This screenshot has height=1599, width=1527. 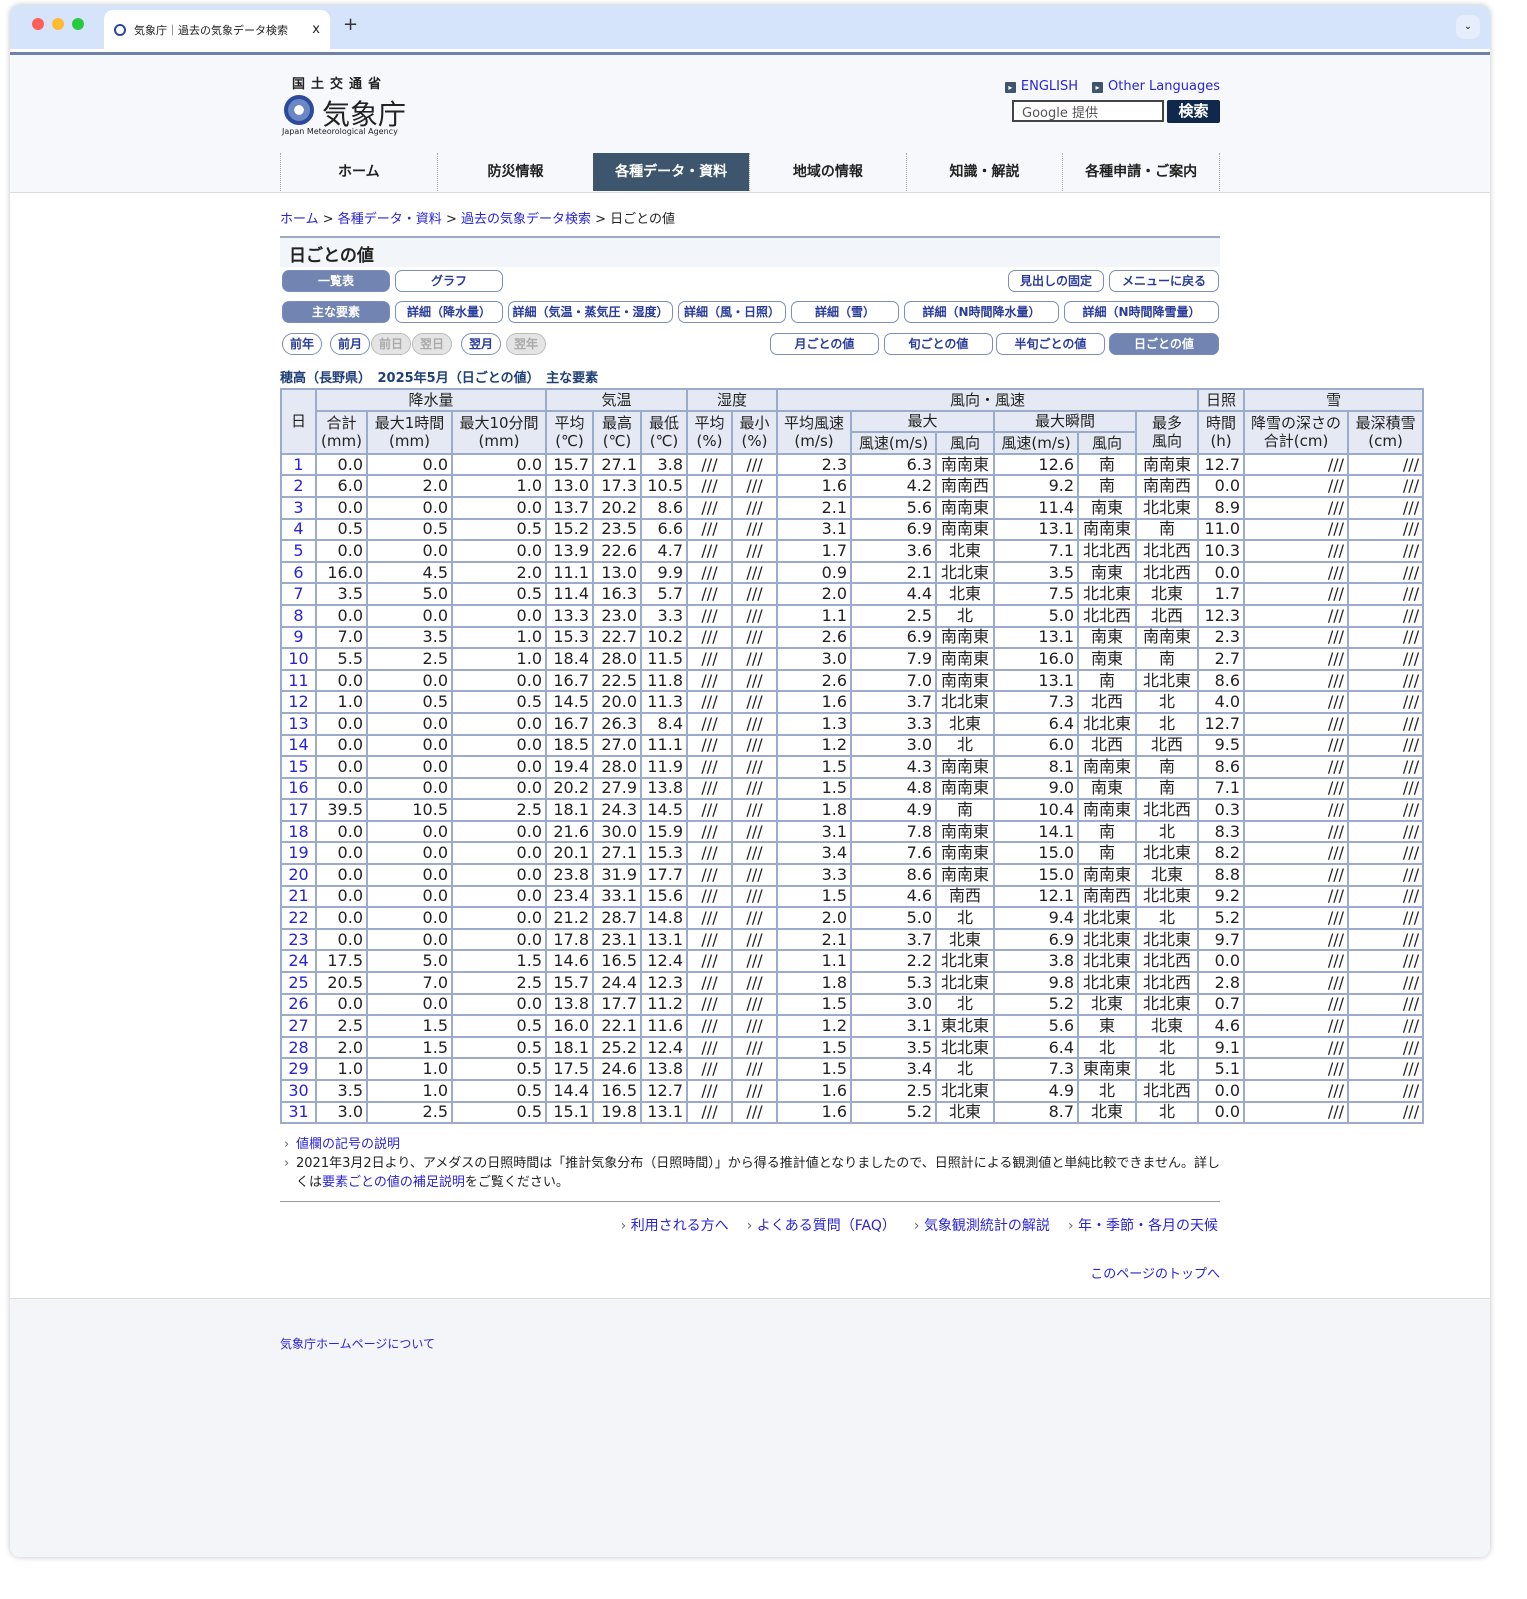 I want to click on day-link: 31, so click(x=298, y=1112).